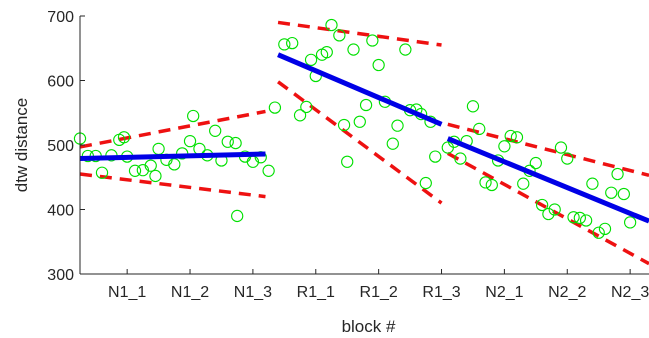 The image size is (649, 338). What do you see at coordinates (60, 17) in the screenshot?
I see `y-tick-label: 700` at bounding box center [60, 17].